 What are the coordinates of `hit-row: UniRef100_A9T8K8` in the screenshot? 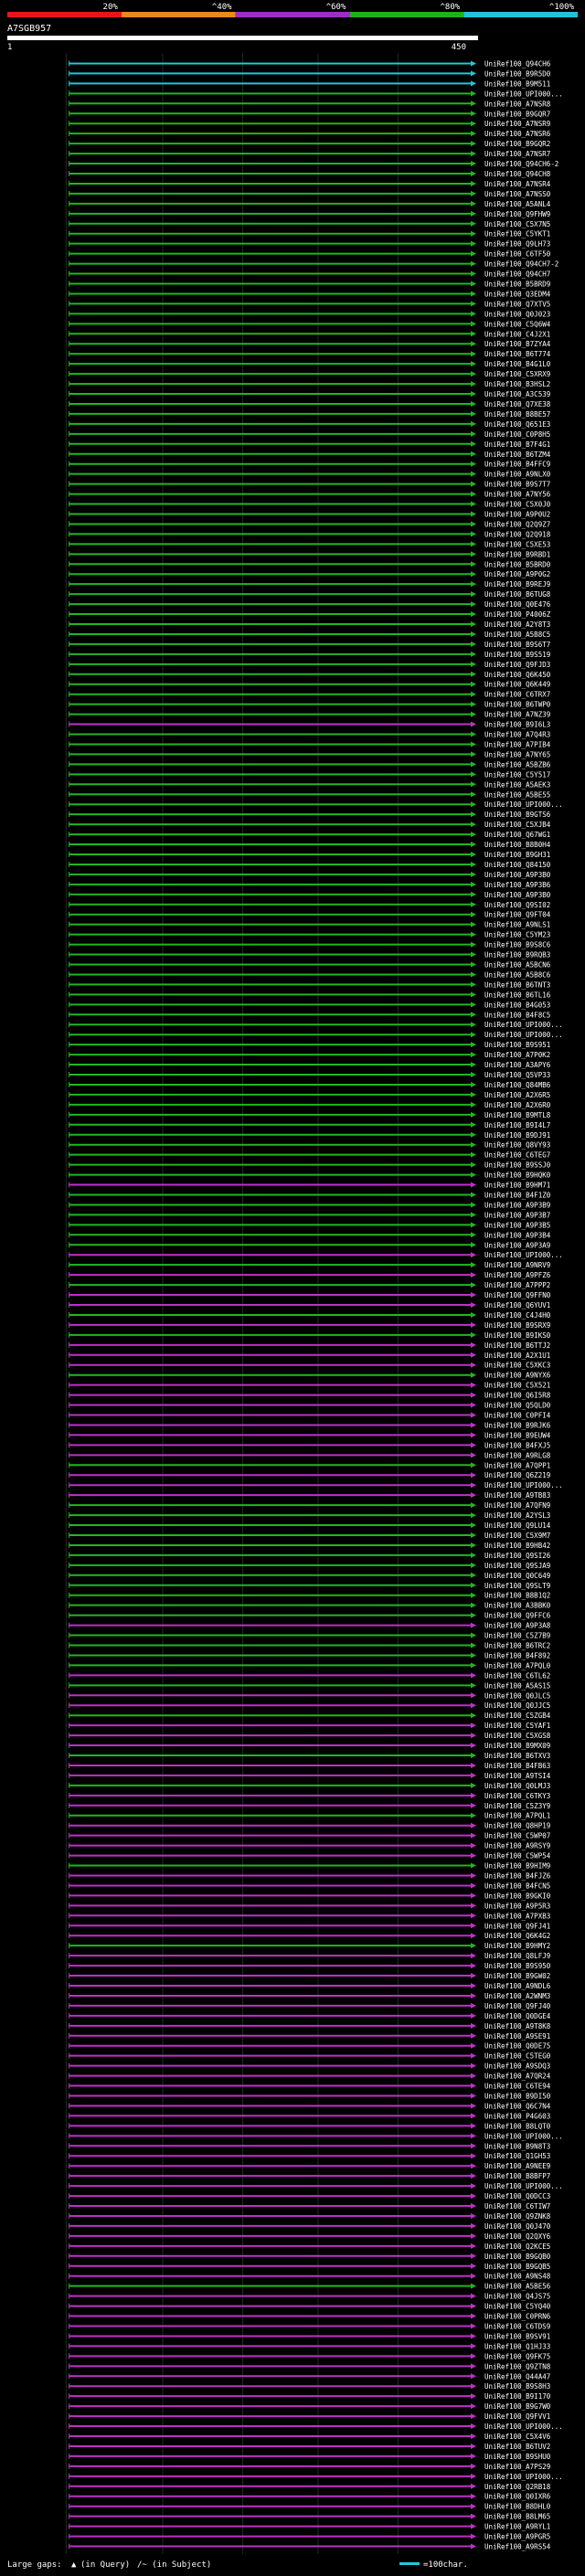 It's located at (310, 2026).